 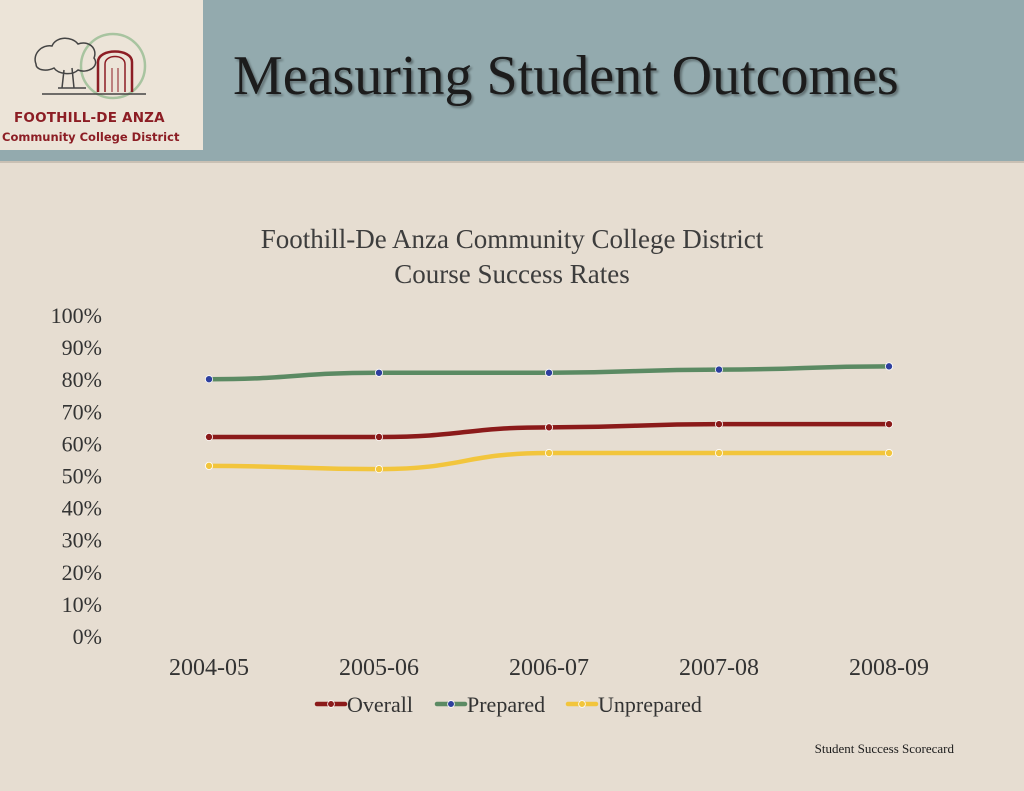 I want to click on chart-title-line2: Course Success Rates, so click(x=512, y=274).